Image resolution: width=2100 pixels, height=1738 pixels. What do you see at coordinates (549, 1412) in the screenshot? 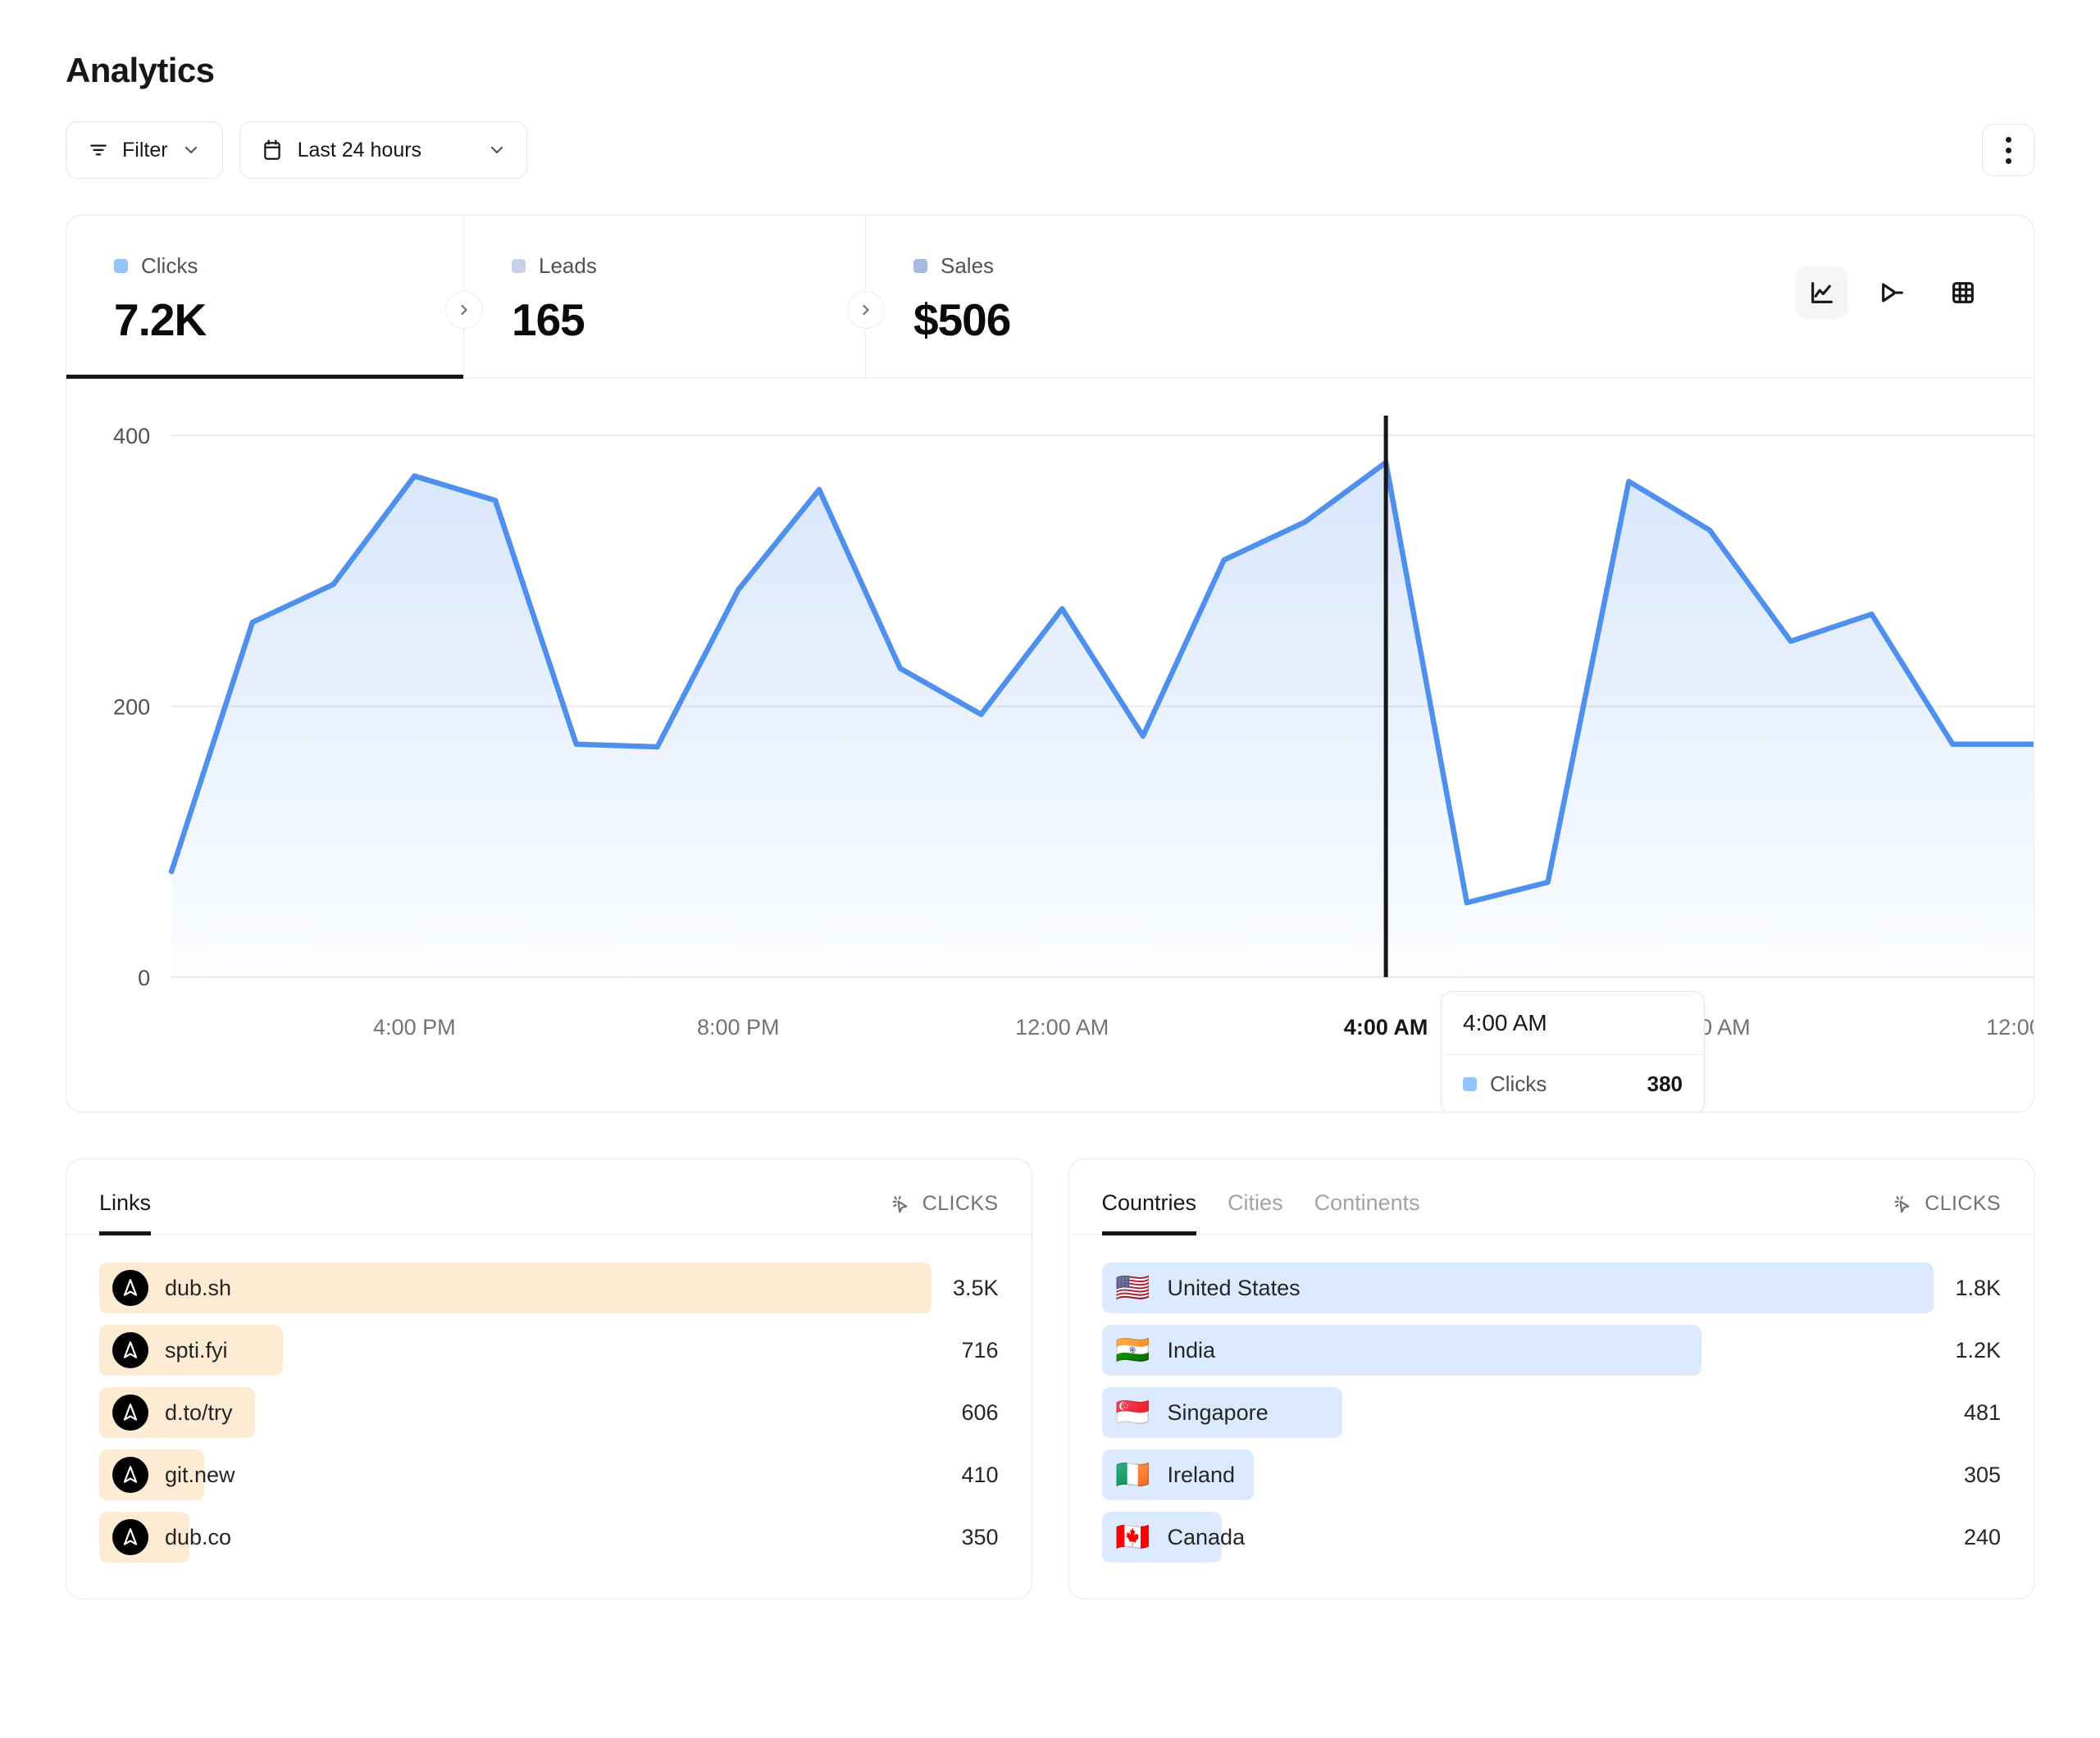
I see `link-row: d.to/try 606` at bounding box center [549, 1412].